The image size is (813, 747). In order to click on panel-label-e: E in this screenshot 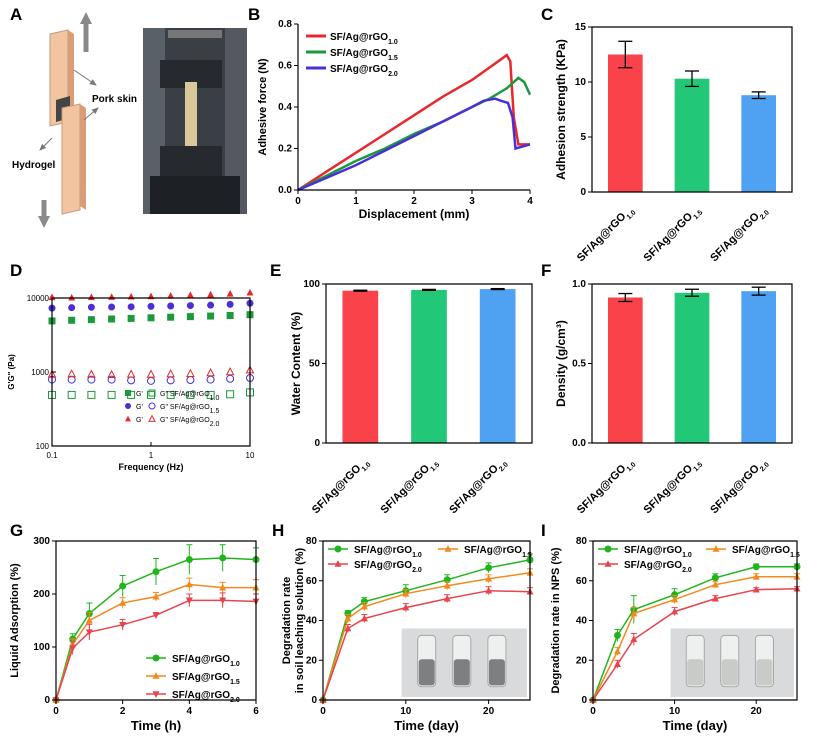, I will do `click(275, 270)`.